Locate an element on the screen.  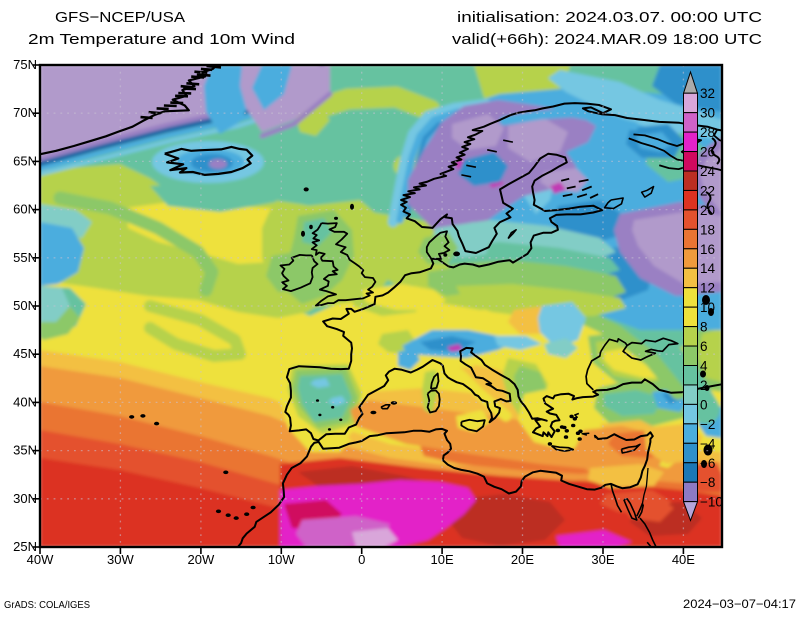
svg-text: 10W is located at coordinates (281, 559).